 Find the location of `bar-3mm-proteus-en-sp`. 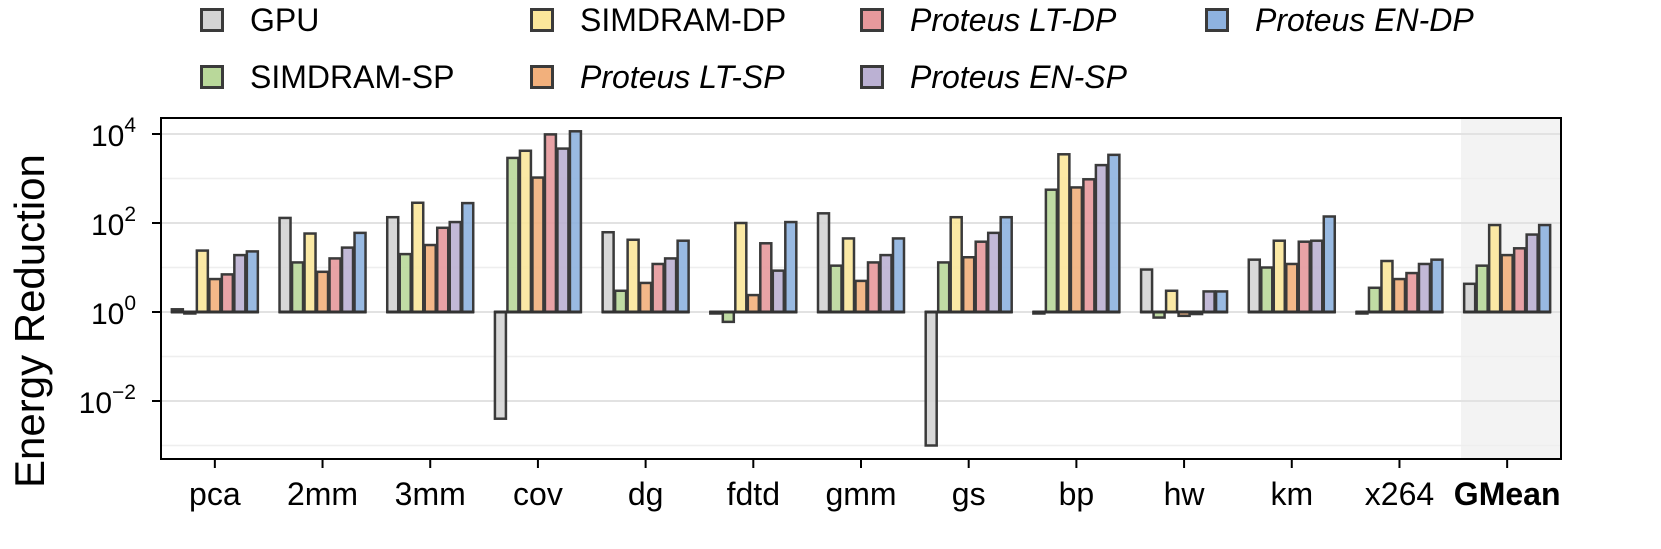

bar-3mm-proteus-en-sp is located at coordinates (455, 267).